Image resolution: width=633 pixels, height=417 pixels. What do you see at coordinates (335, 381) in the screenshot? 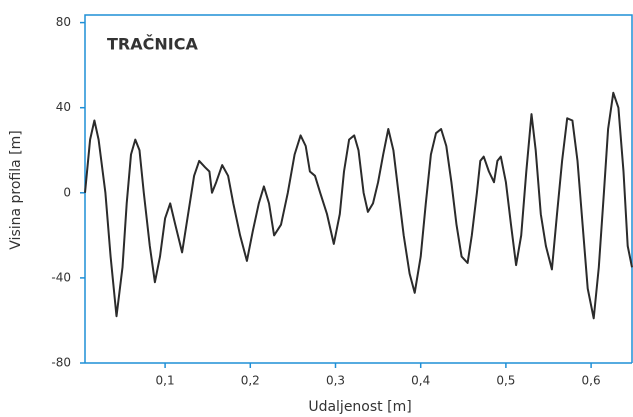
I see `x-tick-label: 0,3` at bounding box center [335, 381].